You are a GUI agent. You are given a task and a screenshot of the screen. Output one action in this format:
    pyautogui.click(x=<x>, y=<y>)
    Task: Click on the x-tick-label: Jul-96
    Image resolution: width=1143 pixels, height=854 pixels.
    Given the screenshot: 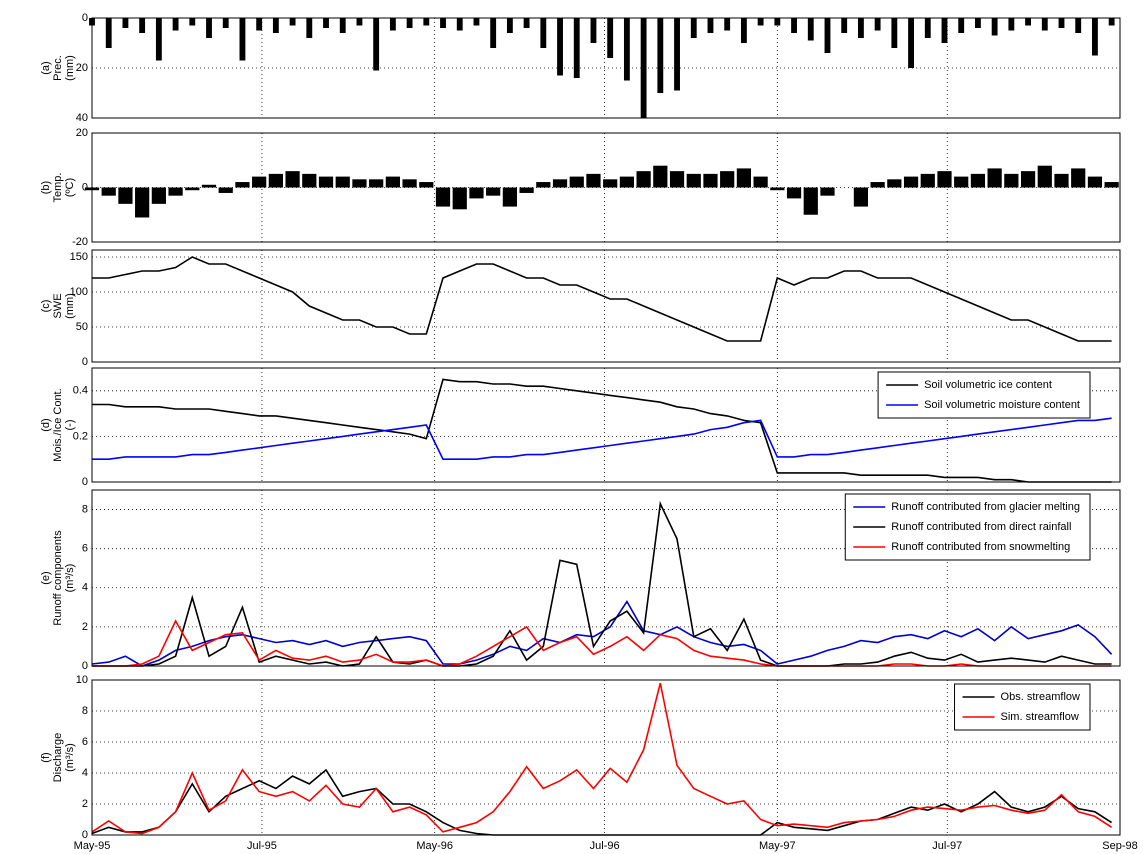 What is the action you would take?
    pyautogui.click(x=605, y=846)
    